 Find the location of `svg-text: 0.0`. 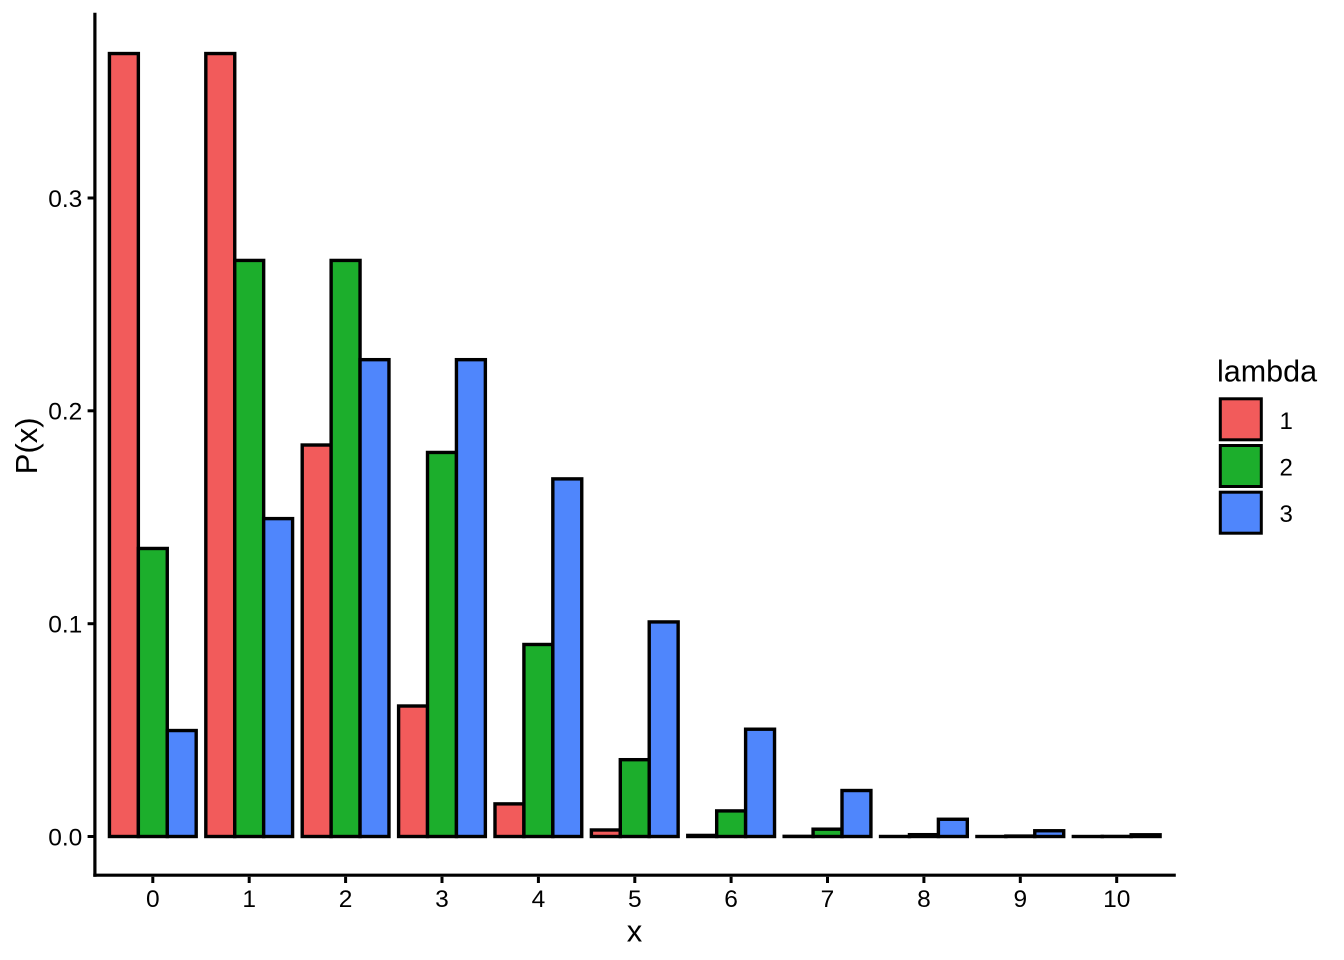

svg-text: 0.0 is located at coordinates (65, 837).